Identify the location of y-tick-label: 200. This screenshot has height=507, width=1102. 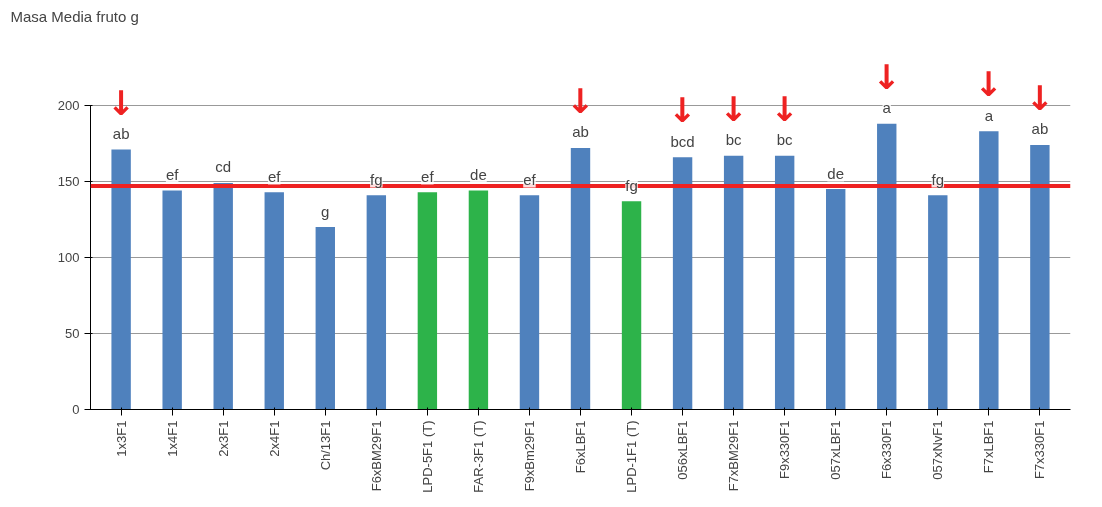
(68, 105).